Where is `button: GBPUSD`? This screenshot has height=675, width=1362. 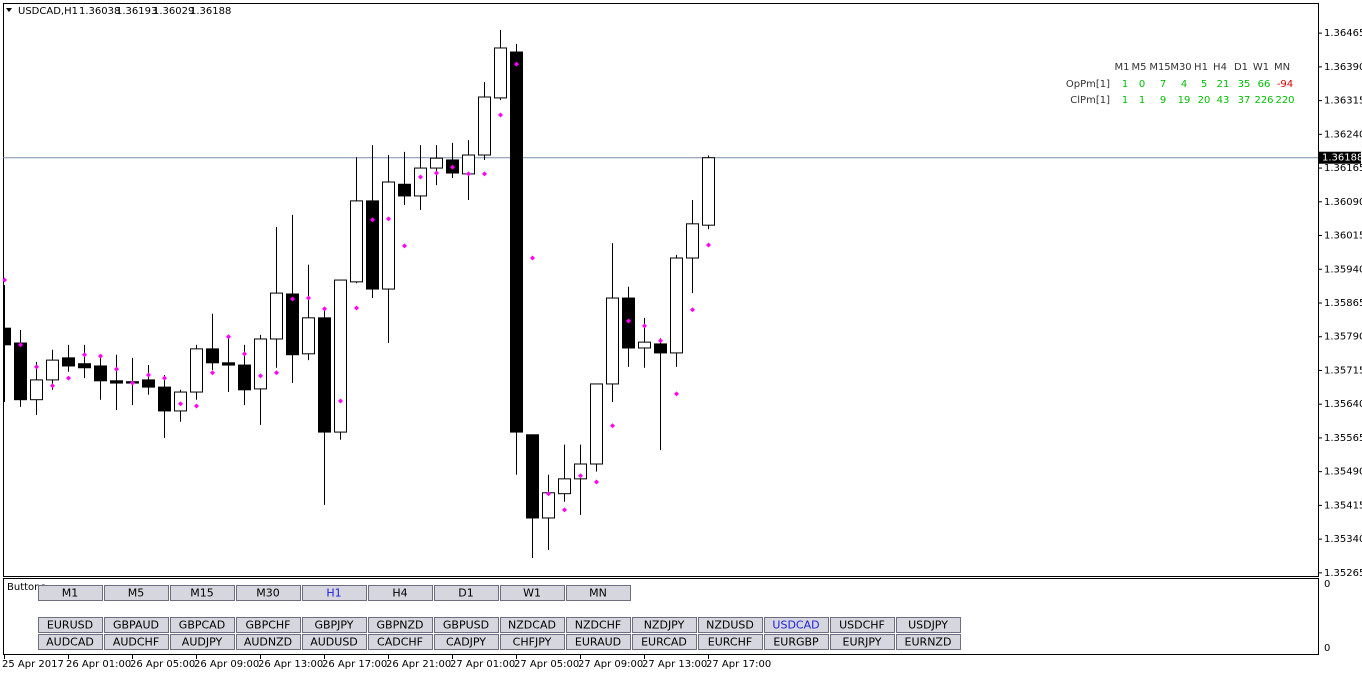 button: GBPUSD is located at coordinates (466, 625).